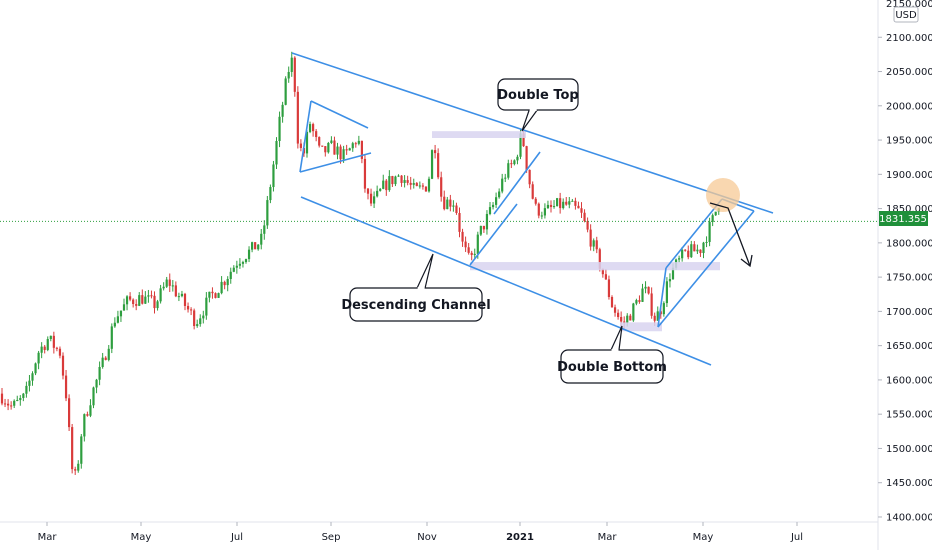 The image size is (932, 550). What do you see at coordinates (420, 532) in the screenshot?
I see `x-axis: Mar May Jul Sep Nov 2021 Mar May Jul` at bounding box center [420, 532].